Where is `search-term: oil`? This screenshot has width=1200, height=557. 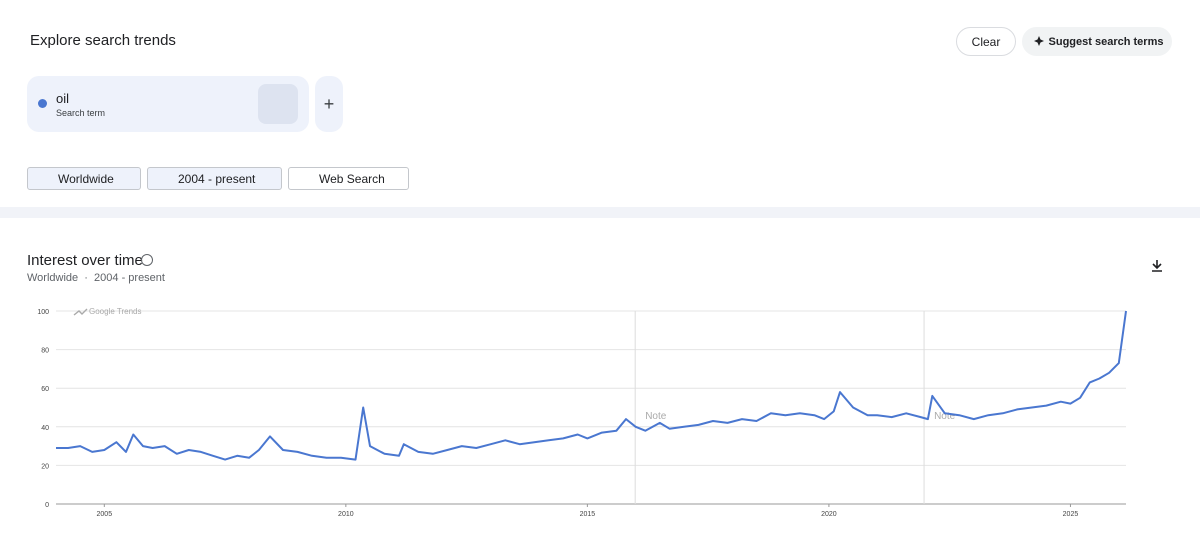
search-term: oil is located at coordinates (63, 98).